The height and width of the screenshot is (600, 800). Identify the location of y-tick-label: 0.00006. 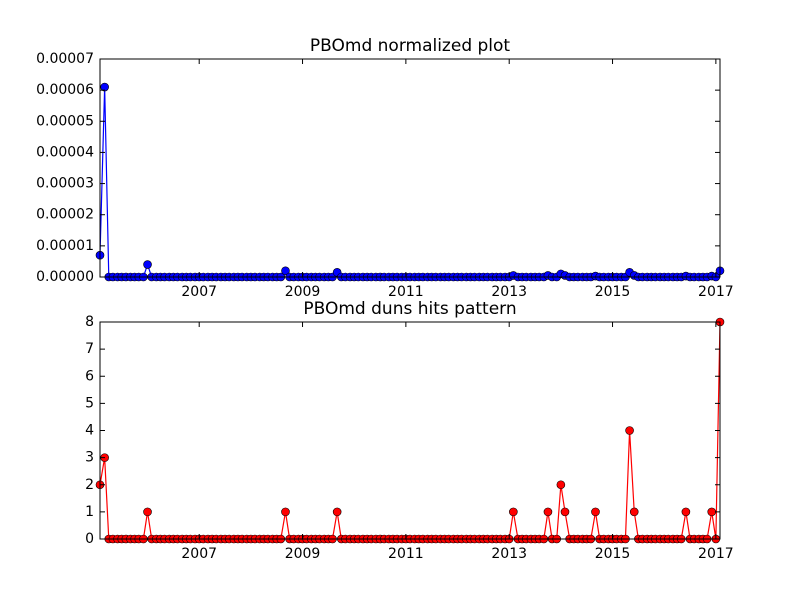
(65, 90).